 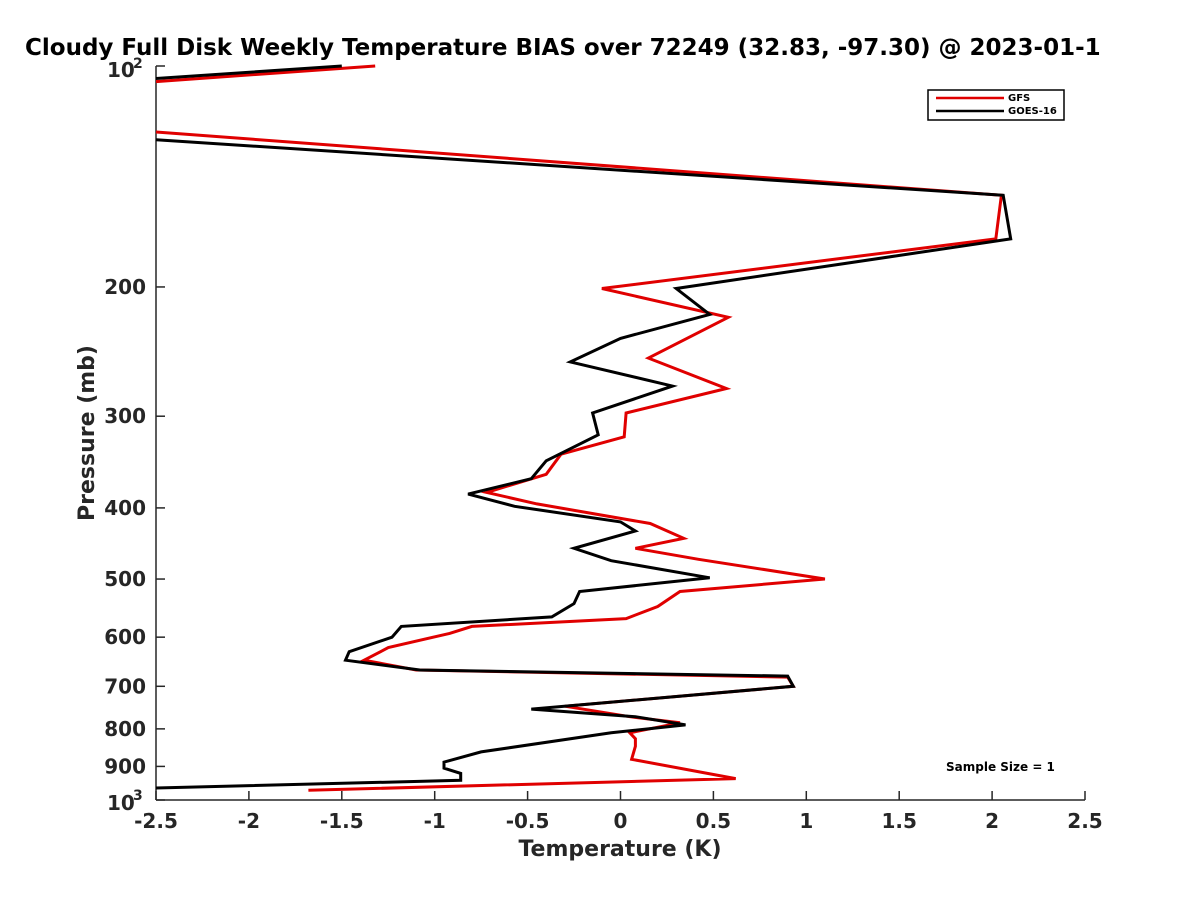 What do you see at coordinates (125, 637) in the screenshot?
I see `y-tick-label: 600` at bounding box center [125, 637].